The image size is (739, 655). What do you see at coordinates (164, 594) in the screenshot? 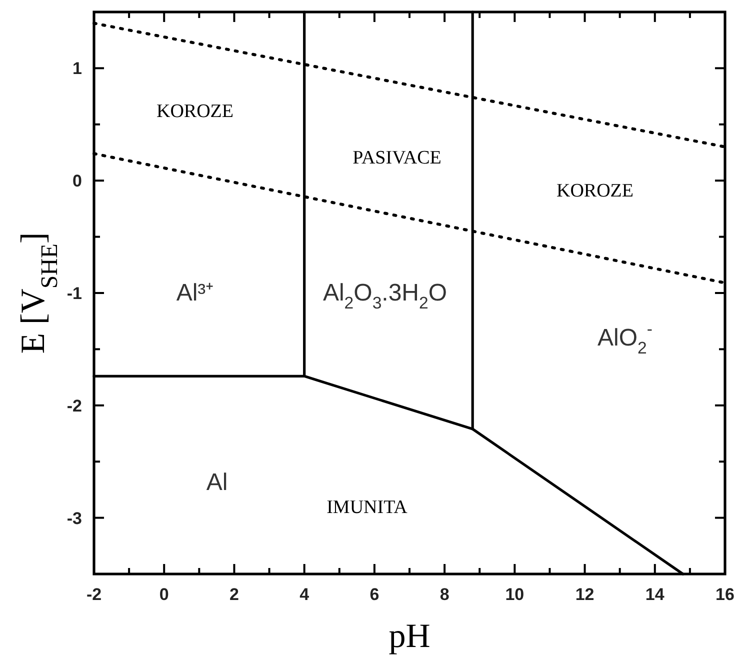
I see `x-tick-label: 0` at bounding box center [164, 594].